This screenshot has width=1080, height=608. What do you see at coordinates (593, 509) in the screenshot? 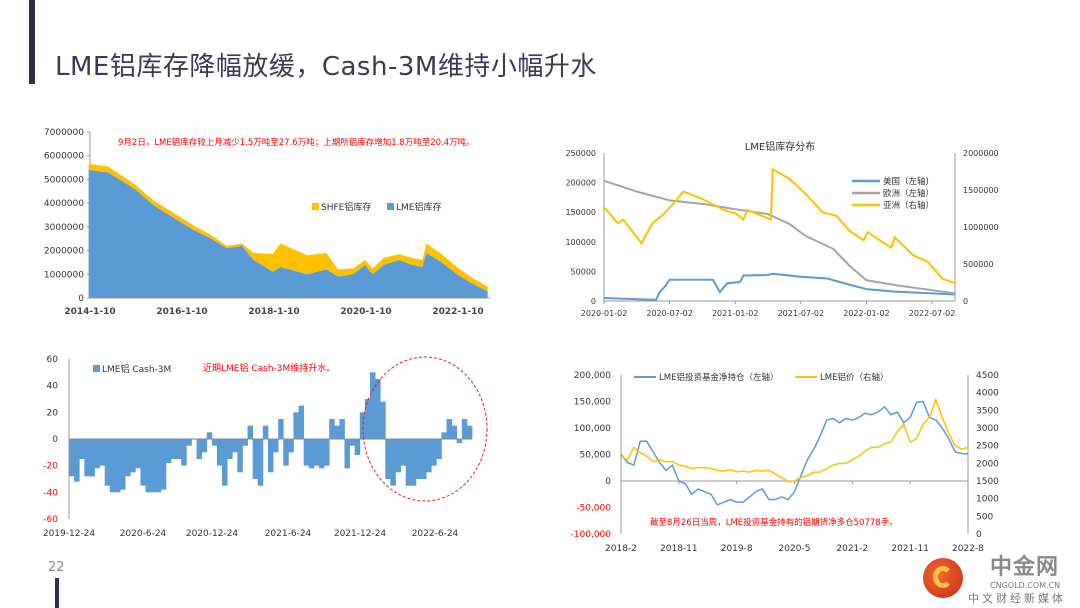
I see `y-left-tick-label: -50,000` at bounding box center [593, 509].